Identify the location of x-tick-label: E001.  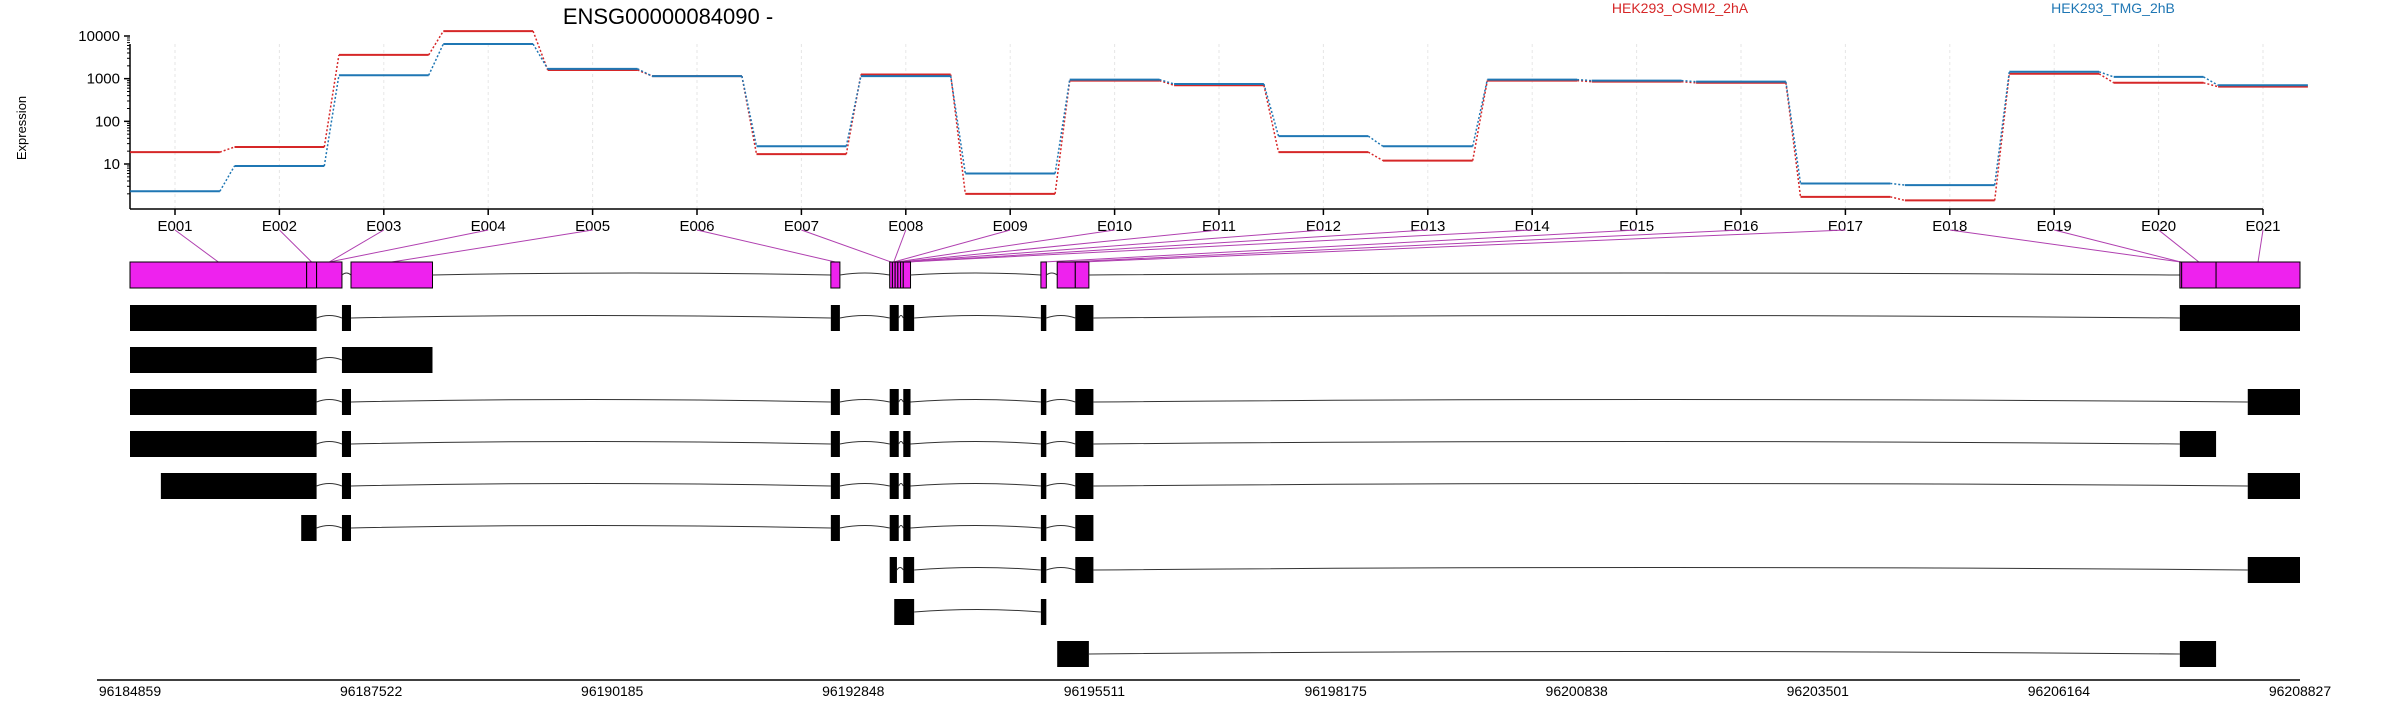
(174, 226).